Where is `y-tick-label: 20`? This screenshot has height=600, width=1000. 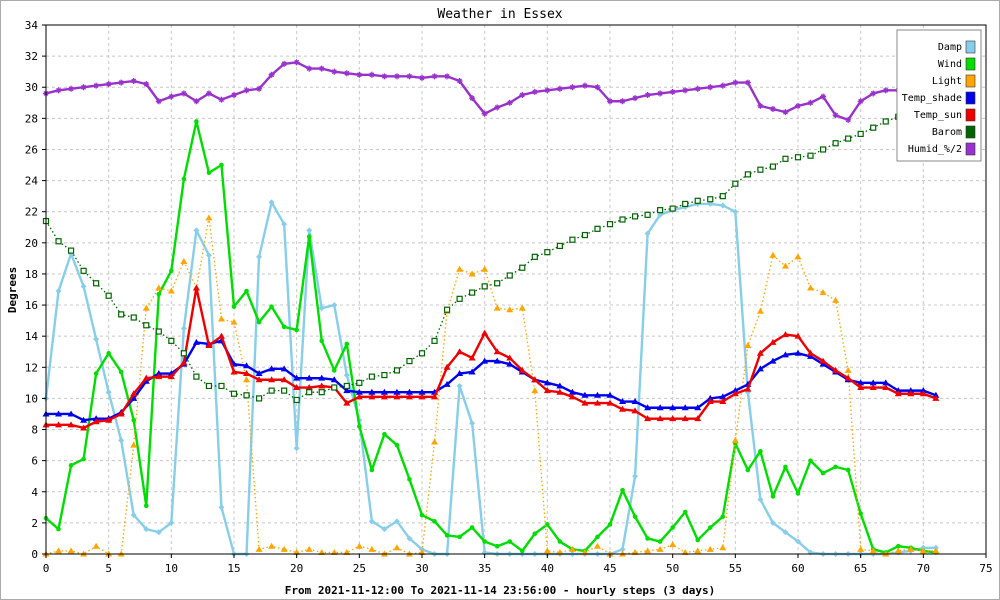
y-tick-label: 20 is located at coordinates (31, 243).